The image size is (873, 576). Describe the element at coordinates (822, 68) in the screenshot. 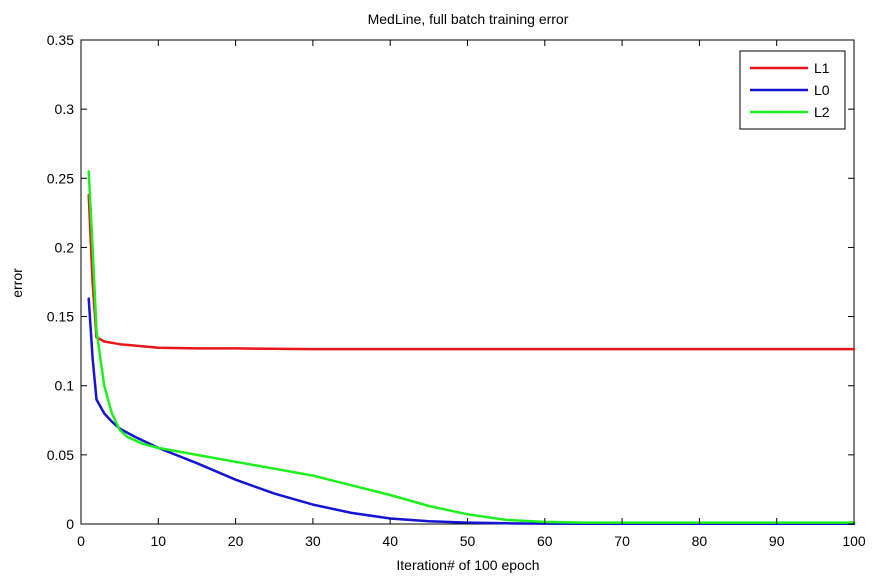

I see `legend-label-L1: L1` at that location.